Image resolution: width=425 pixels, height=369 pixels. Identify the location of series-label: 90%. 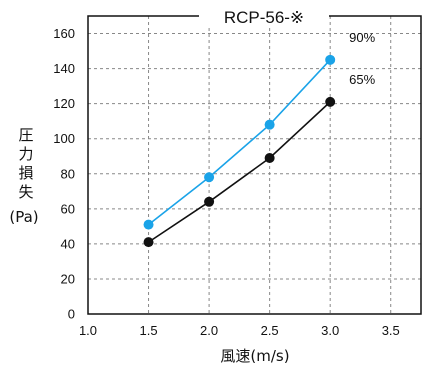
(362, 37).